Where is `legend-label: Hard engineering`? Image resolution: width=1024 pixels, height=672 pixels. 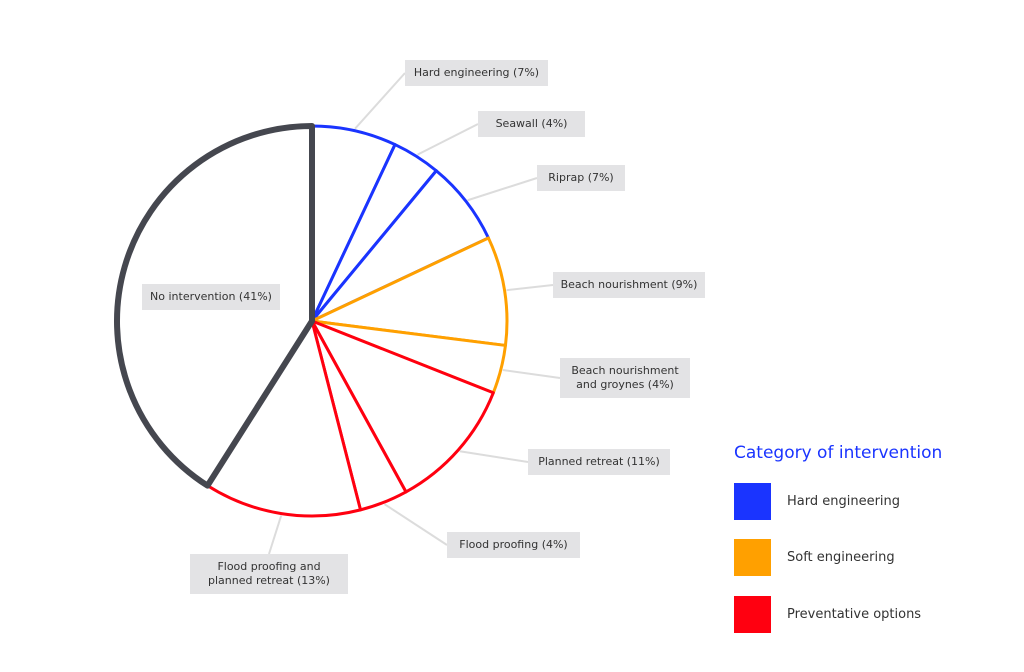 legend-label: Hard engineering is located at coordinates (844, 501).